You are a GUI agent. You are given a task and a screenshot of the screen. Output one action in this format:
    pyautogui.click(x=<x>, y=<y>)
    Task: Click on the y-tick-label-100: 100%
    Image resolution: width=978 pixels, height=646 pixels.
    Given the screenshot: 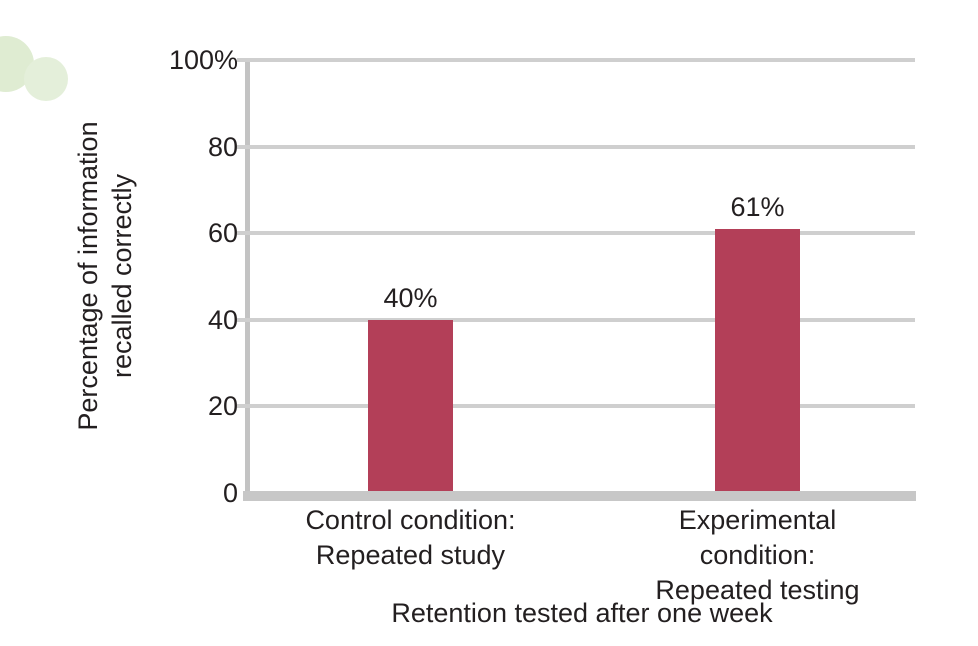 What is the action you would take?
    pyautogui.click(x=203, y=60)
    